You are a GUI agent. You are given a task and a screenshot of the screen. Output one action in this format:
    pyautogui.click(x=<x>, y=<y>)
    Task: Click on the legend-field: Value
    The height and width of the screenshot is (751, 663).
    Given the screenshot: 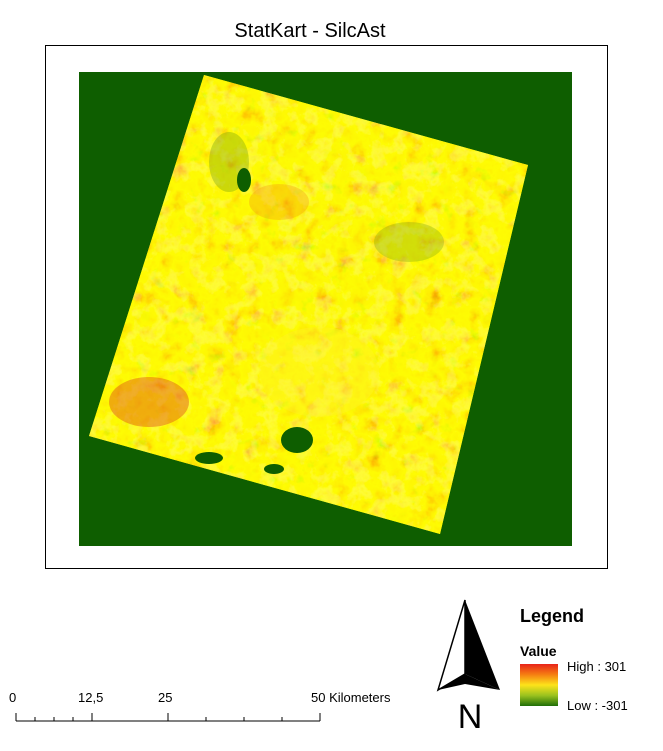 What is the action you would take?
    pyautogui.click(x=538, y=651)
    